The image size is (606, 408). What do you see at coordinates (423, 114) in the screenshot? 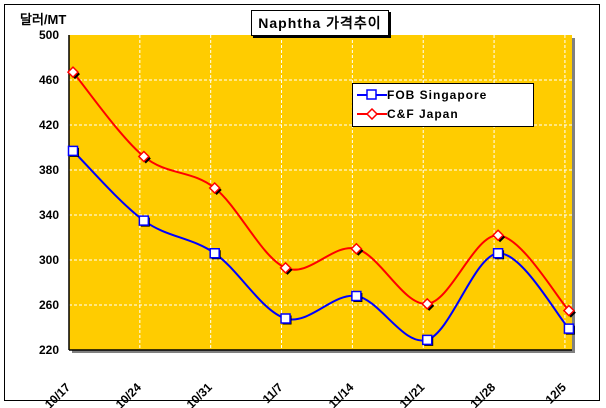
I see `legend-label: C&F Japan` at bounding box center [423, 114].